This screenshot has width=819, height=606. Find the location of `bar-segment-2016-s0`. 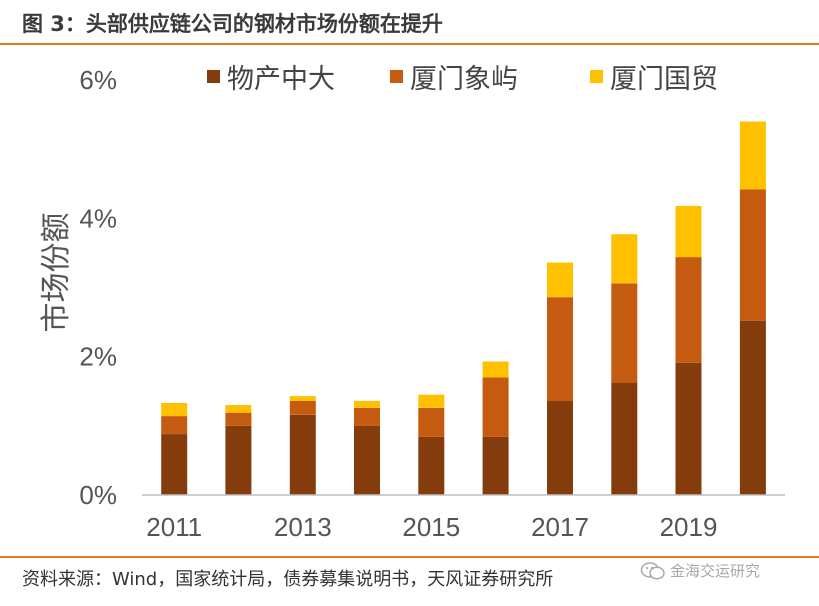

bar-segment-2016-s0 is located at coordinates (495, 465).